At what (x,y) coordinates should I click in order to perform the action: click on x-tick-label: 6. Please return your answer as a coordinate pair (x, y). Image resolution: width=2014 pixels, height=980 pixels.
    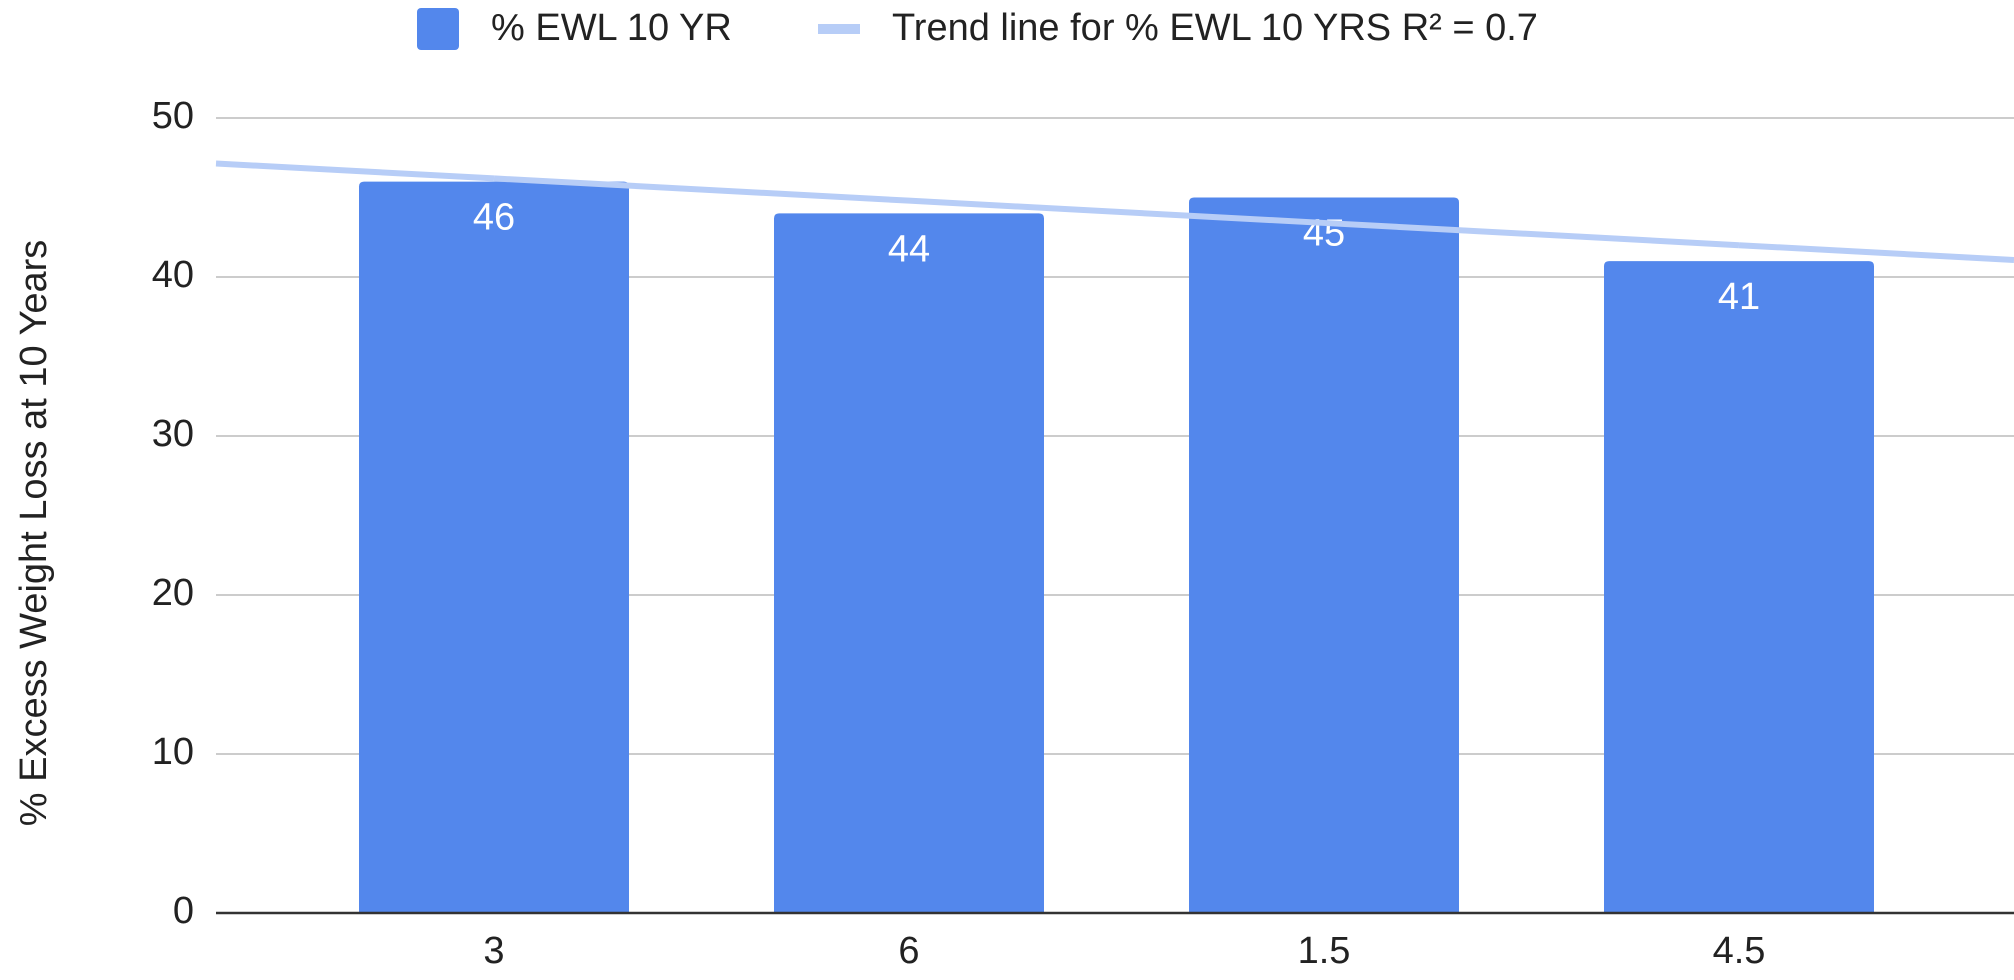
    Looking at the image, I should click on (908, 951).